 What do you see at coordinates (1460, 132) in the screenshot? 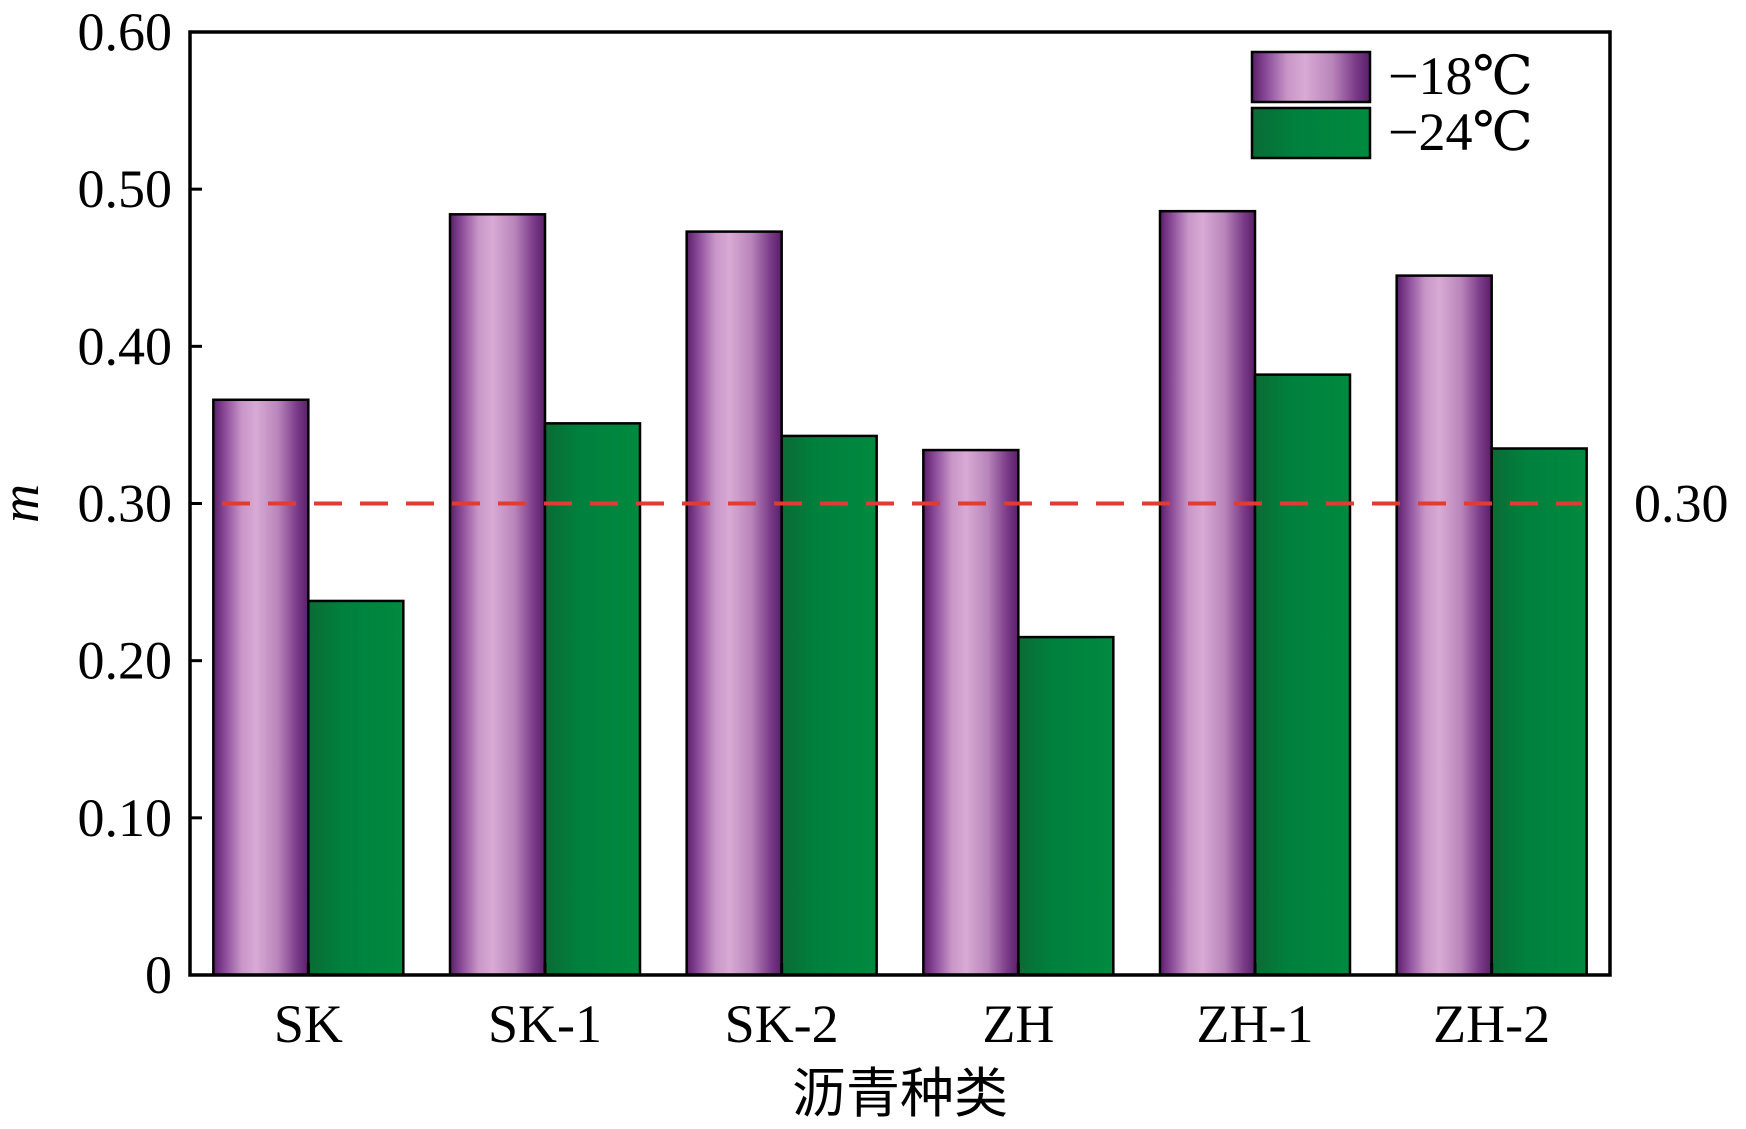
I see `legend-label-2: −24℃` at bounding box center [1460, 132].